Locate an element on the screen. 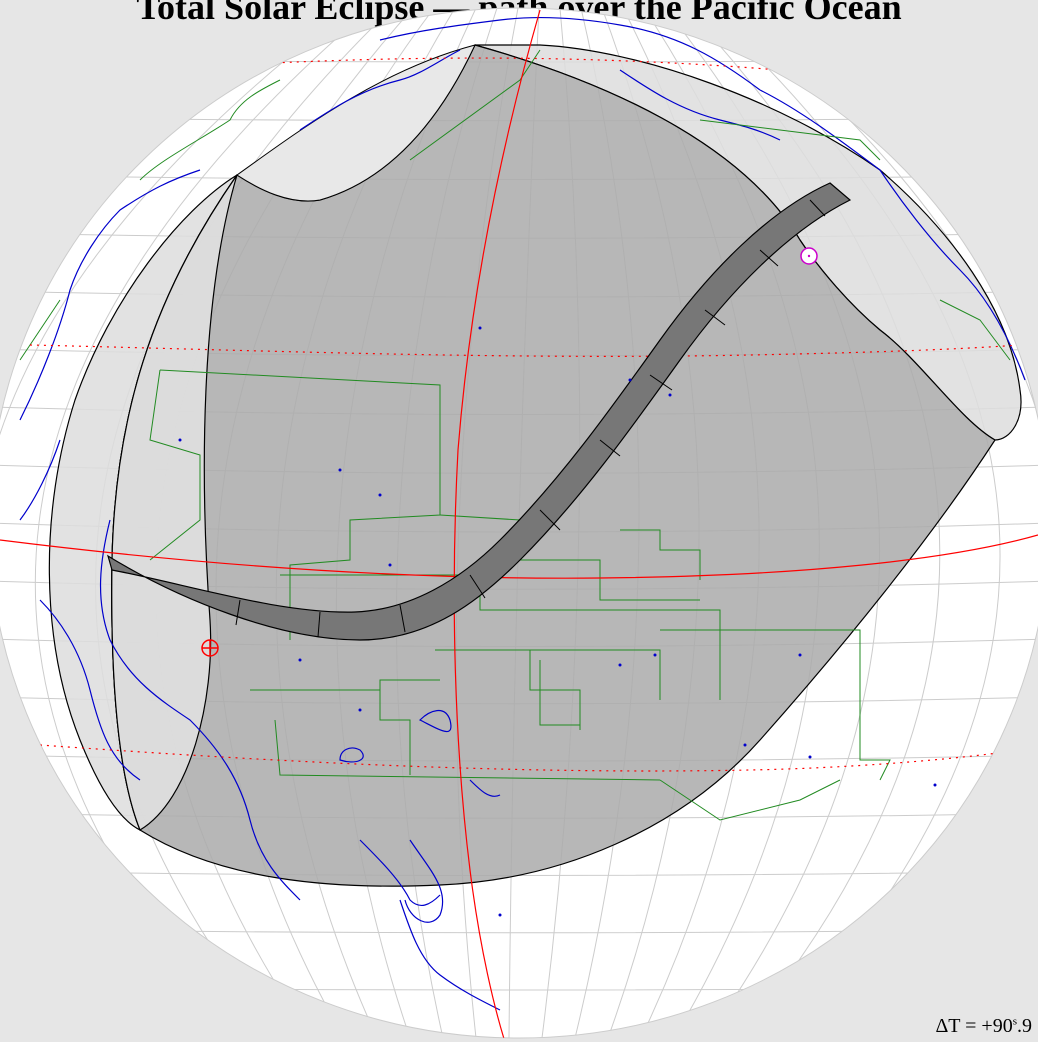 This screenshot has height=1042, width=1038. delta-t-suffix: .9 is located at coordinates (1024, 1026).